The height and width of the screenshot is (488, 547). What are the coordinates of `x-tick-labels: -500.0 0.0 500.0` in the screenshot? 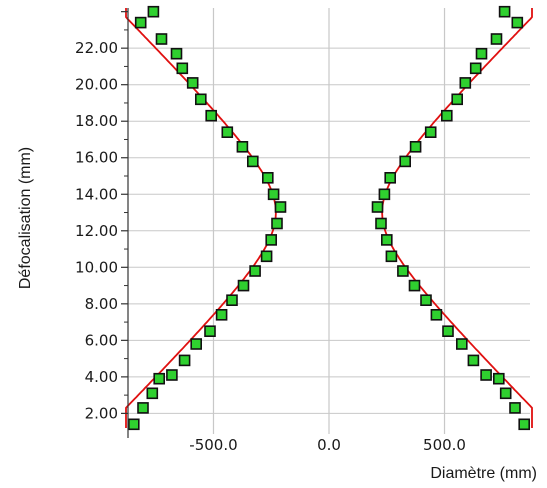 It's located at (327, 445).